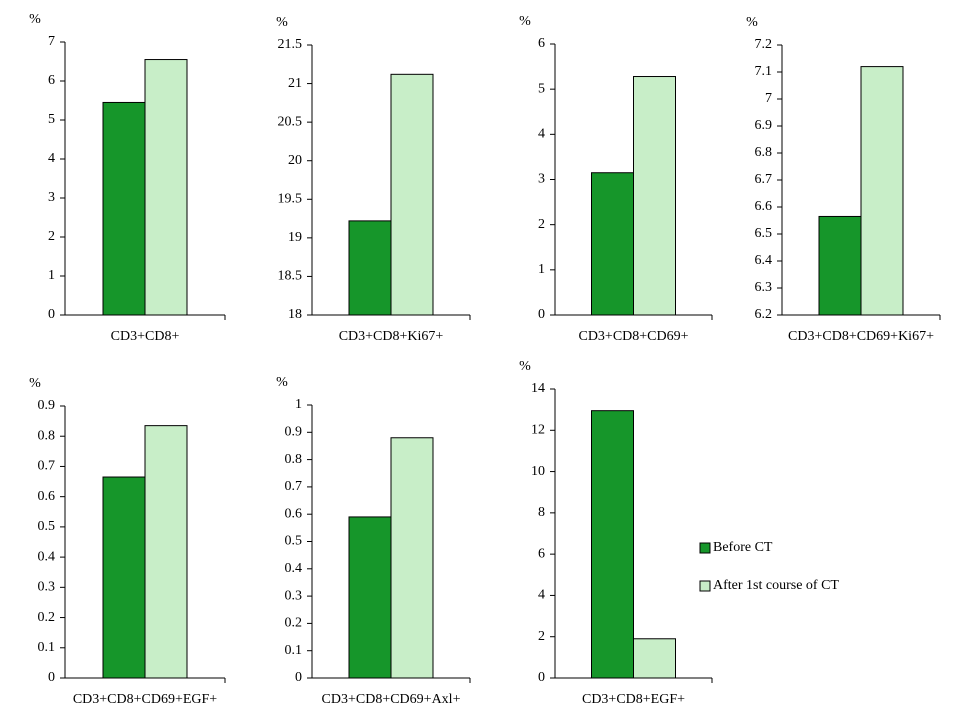 The height and width of the screenshot is (713, 973). Describe the element at coordinates (633, 336) in the screenshot. I see `x-tick-label: CD3+CD8+CD69+` at that location.